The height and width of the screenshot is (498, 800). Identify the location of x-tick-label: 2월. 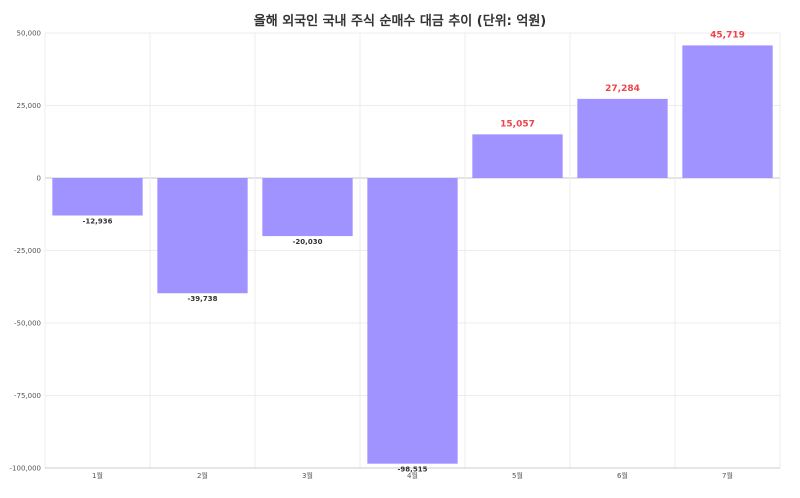
(202, 475).